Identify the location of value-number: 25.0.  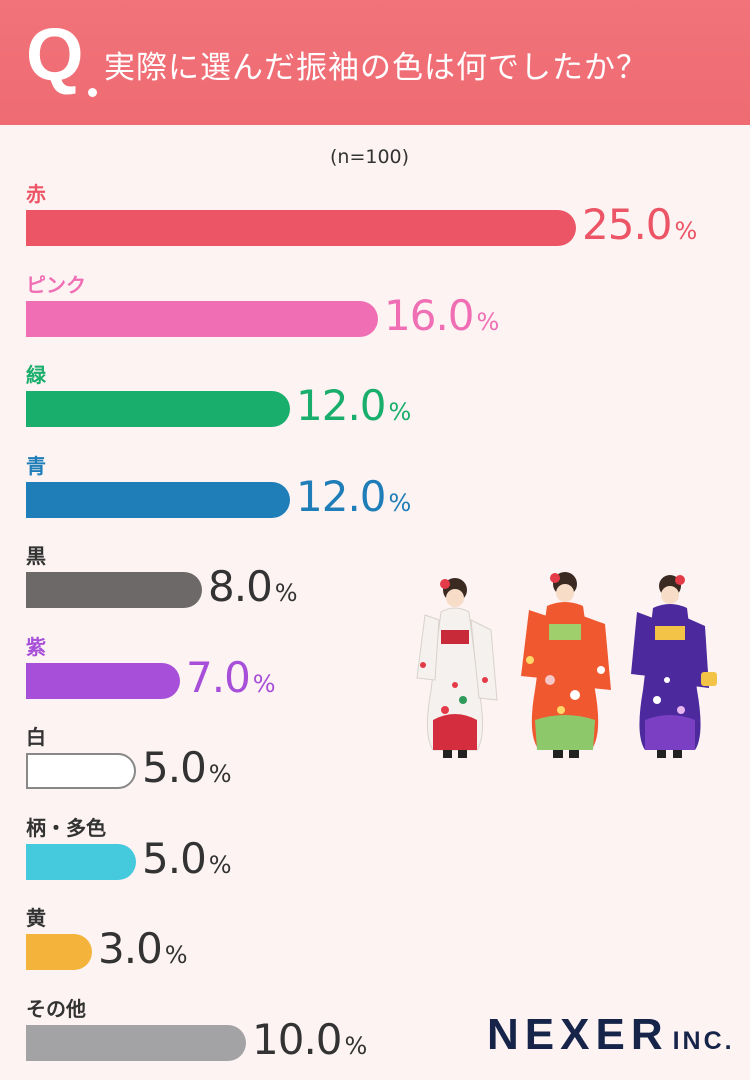
(627, 224).